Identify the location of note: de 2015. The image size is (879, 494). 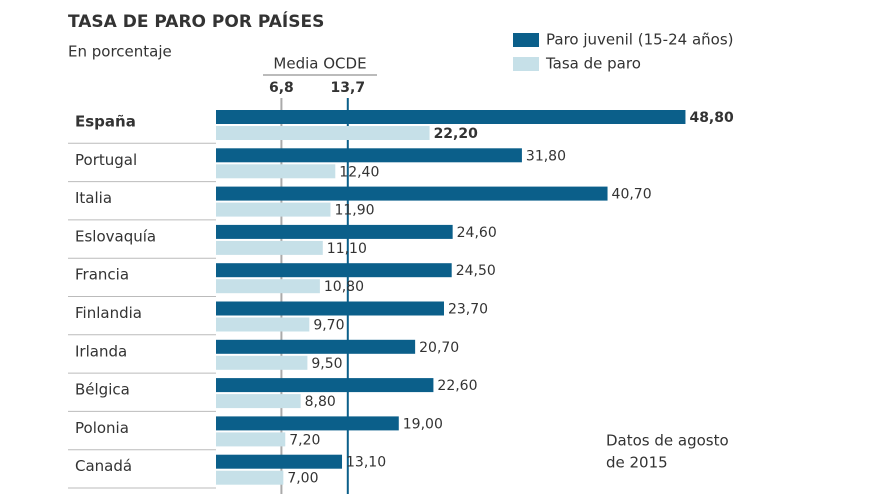
(637, 463).